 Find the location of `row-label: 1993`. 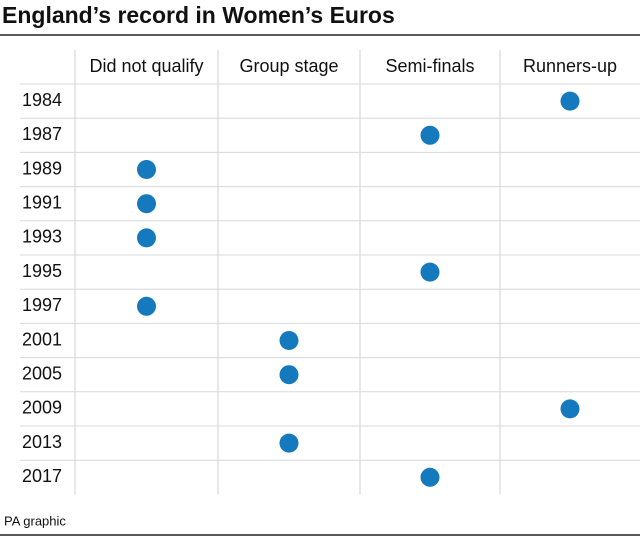

row-label: 1993 is located at coordinates (42, 237).